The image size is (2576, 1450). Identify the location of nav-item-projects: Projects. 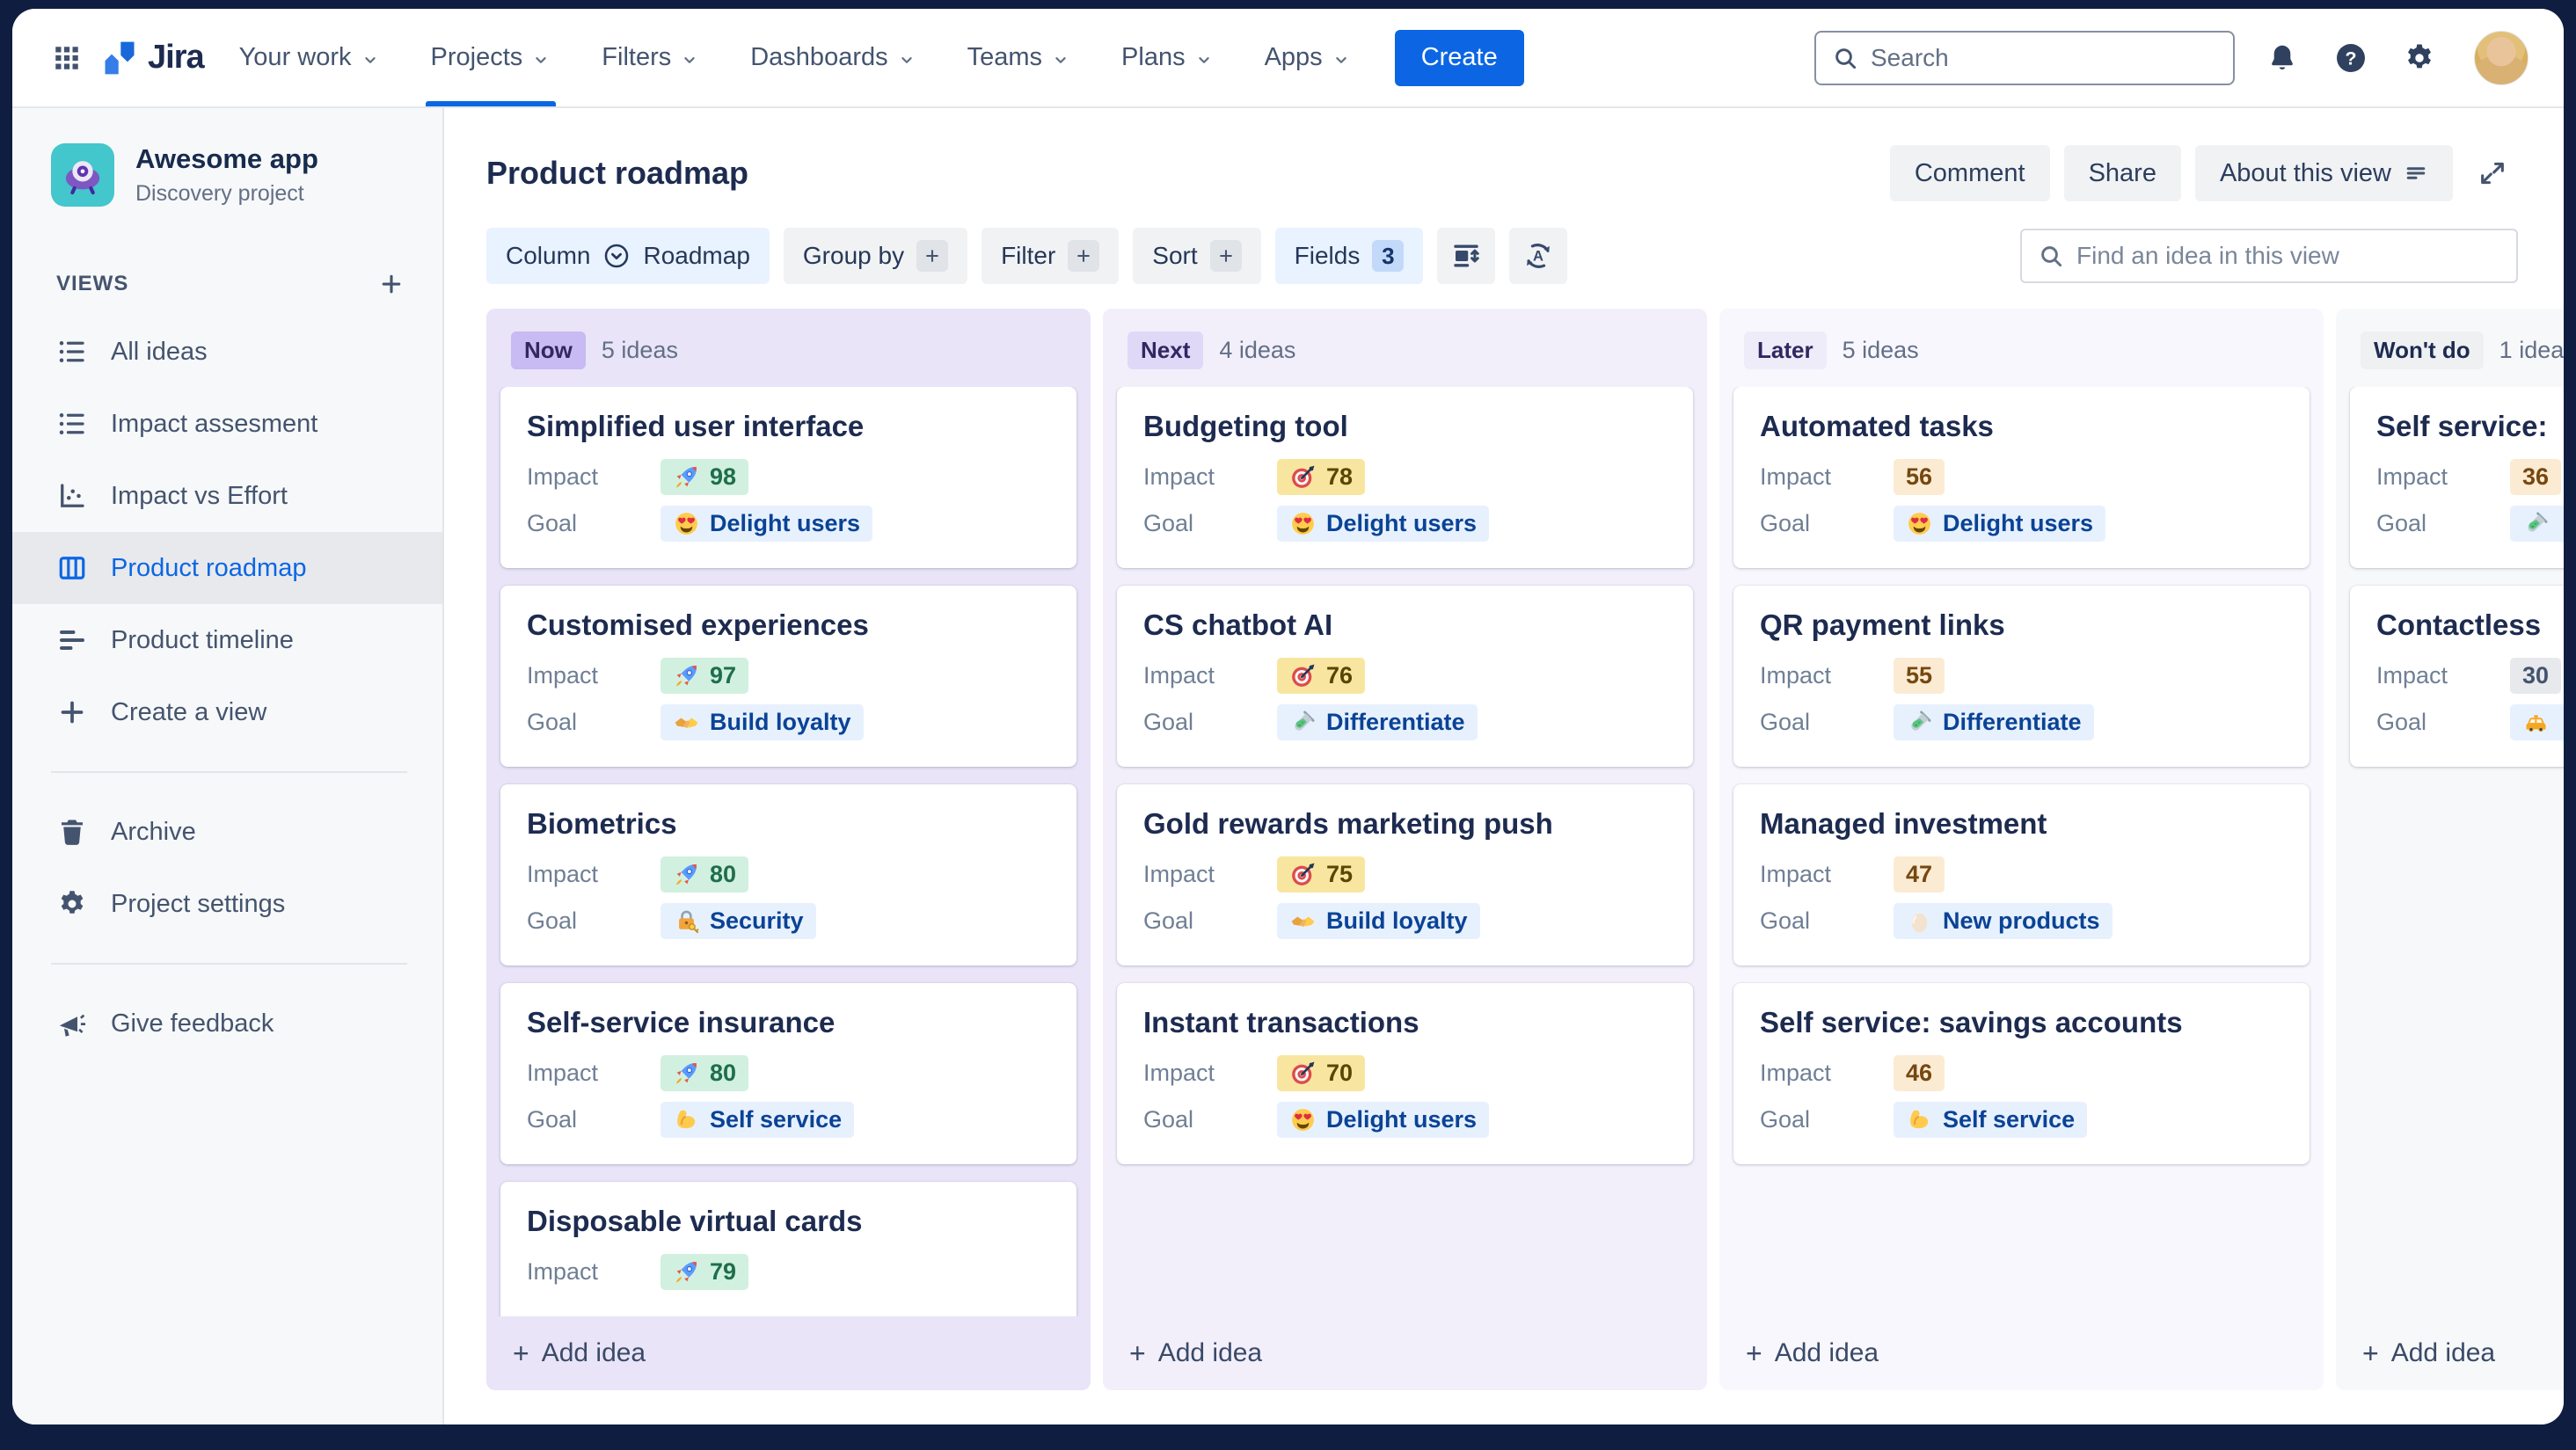
(491, 57).